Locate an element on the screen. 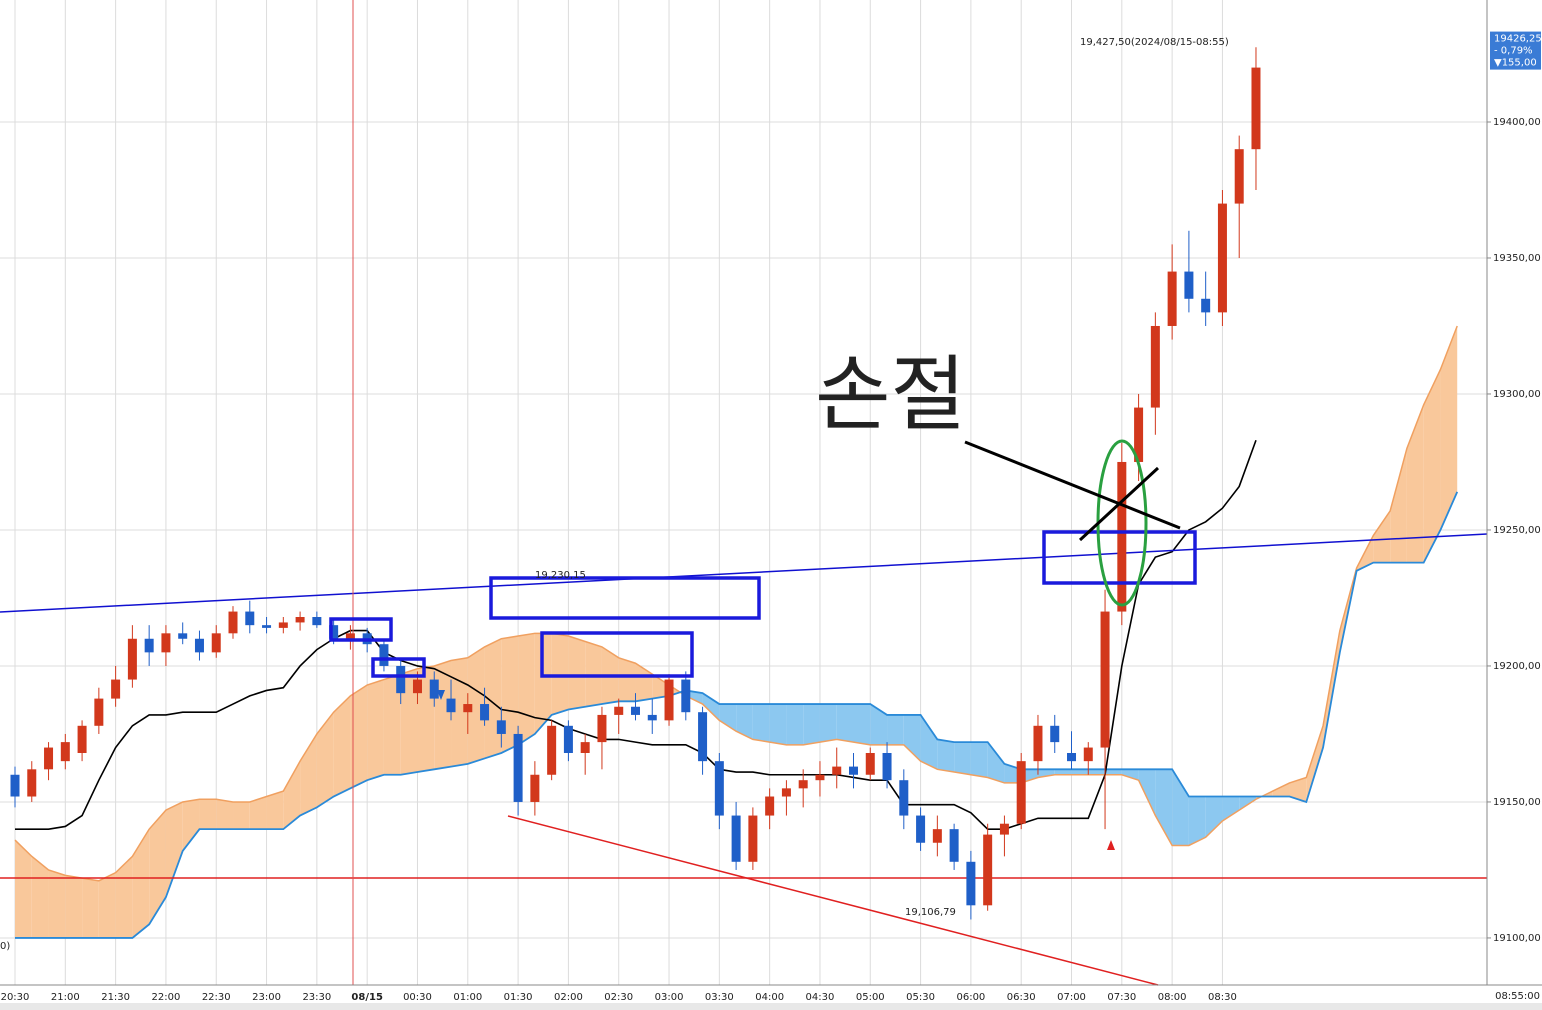  x-tick-label: 08/15 is located at coordinates (367, 997).